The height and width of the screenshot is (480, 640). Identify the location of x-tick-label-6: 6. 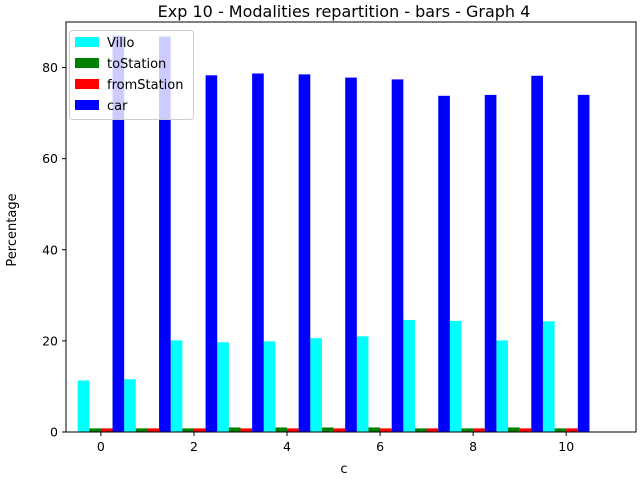
(380, 446).